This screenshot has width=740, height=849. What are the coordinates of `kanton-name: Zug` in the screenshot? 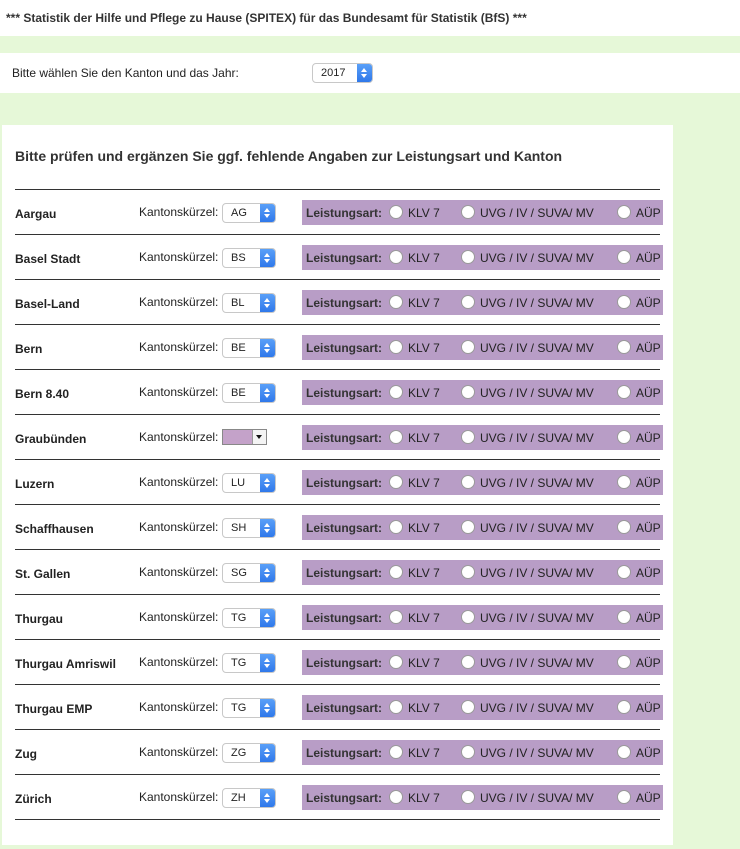 It's located at (26, 754).